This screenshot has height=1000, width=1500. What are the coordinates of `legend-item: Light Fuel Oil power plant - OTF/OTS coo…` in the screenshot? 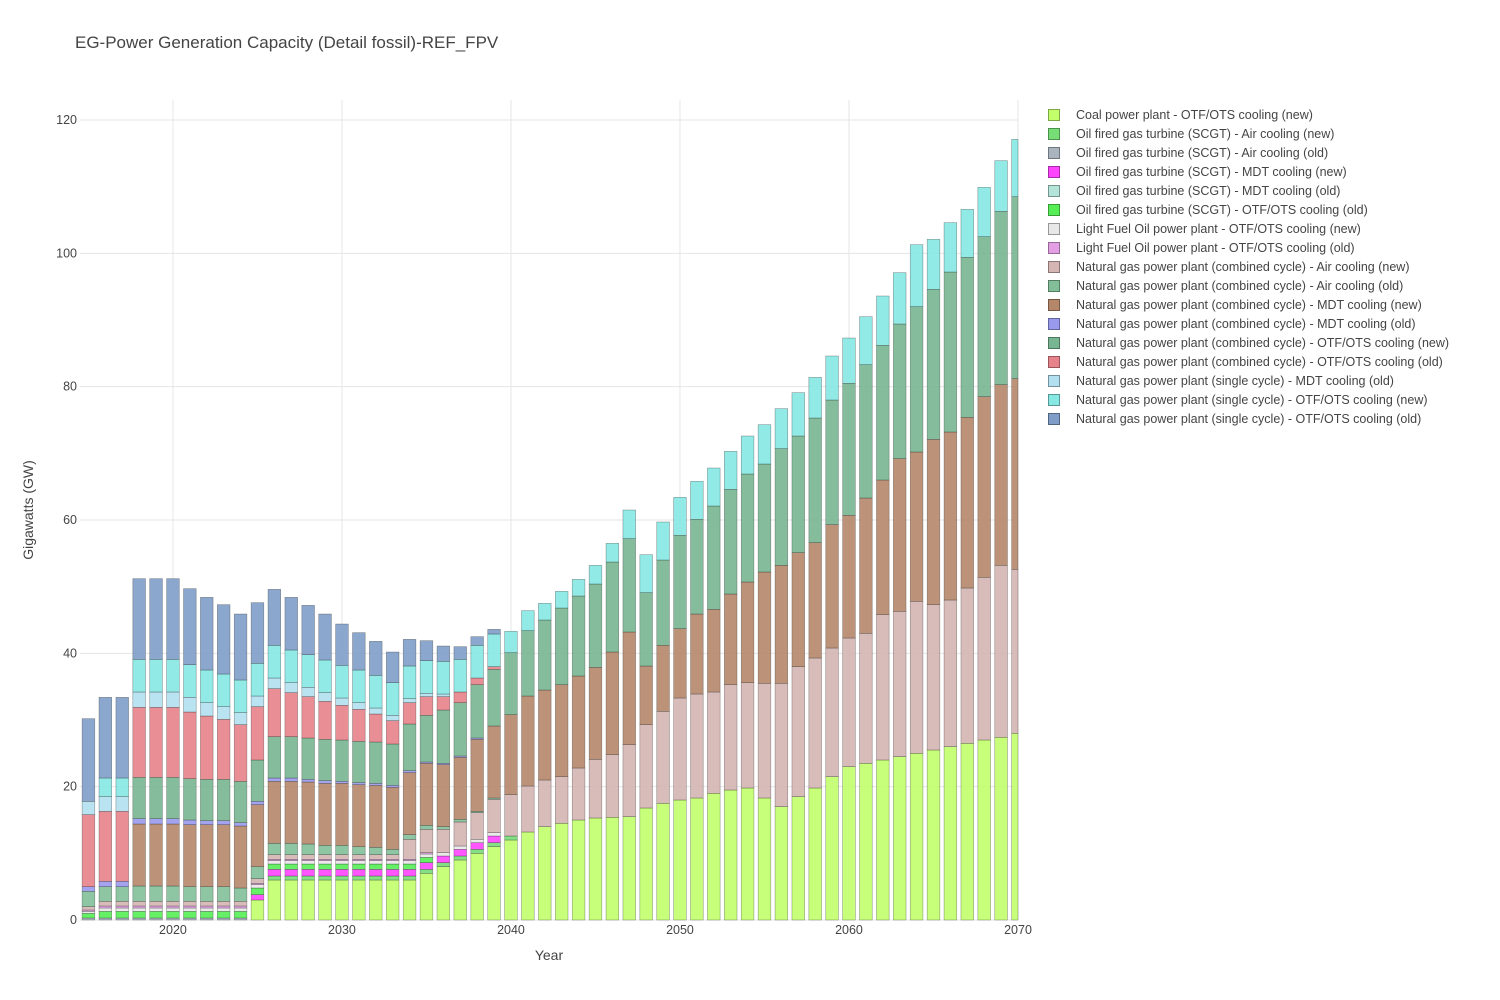 It's located at (1248, 228).